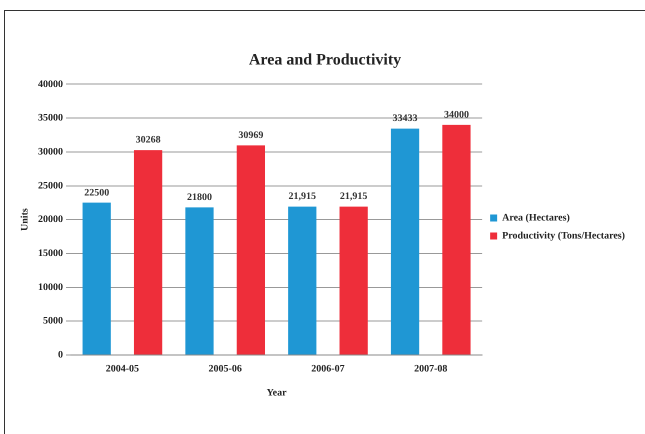 The height and width of the screenshot is (434, 645). I want to click on chart-title: Area and Productivity, so click(325, 60).